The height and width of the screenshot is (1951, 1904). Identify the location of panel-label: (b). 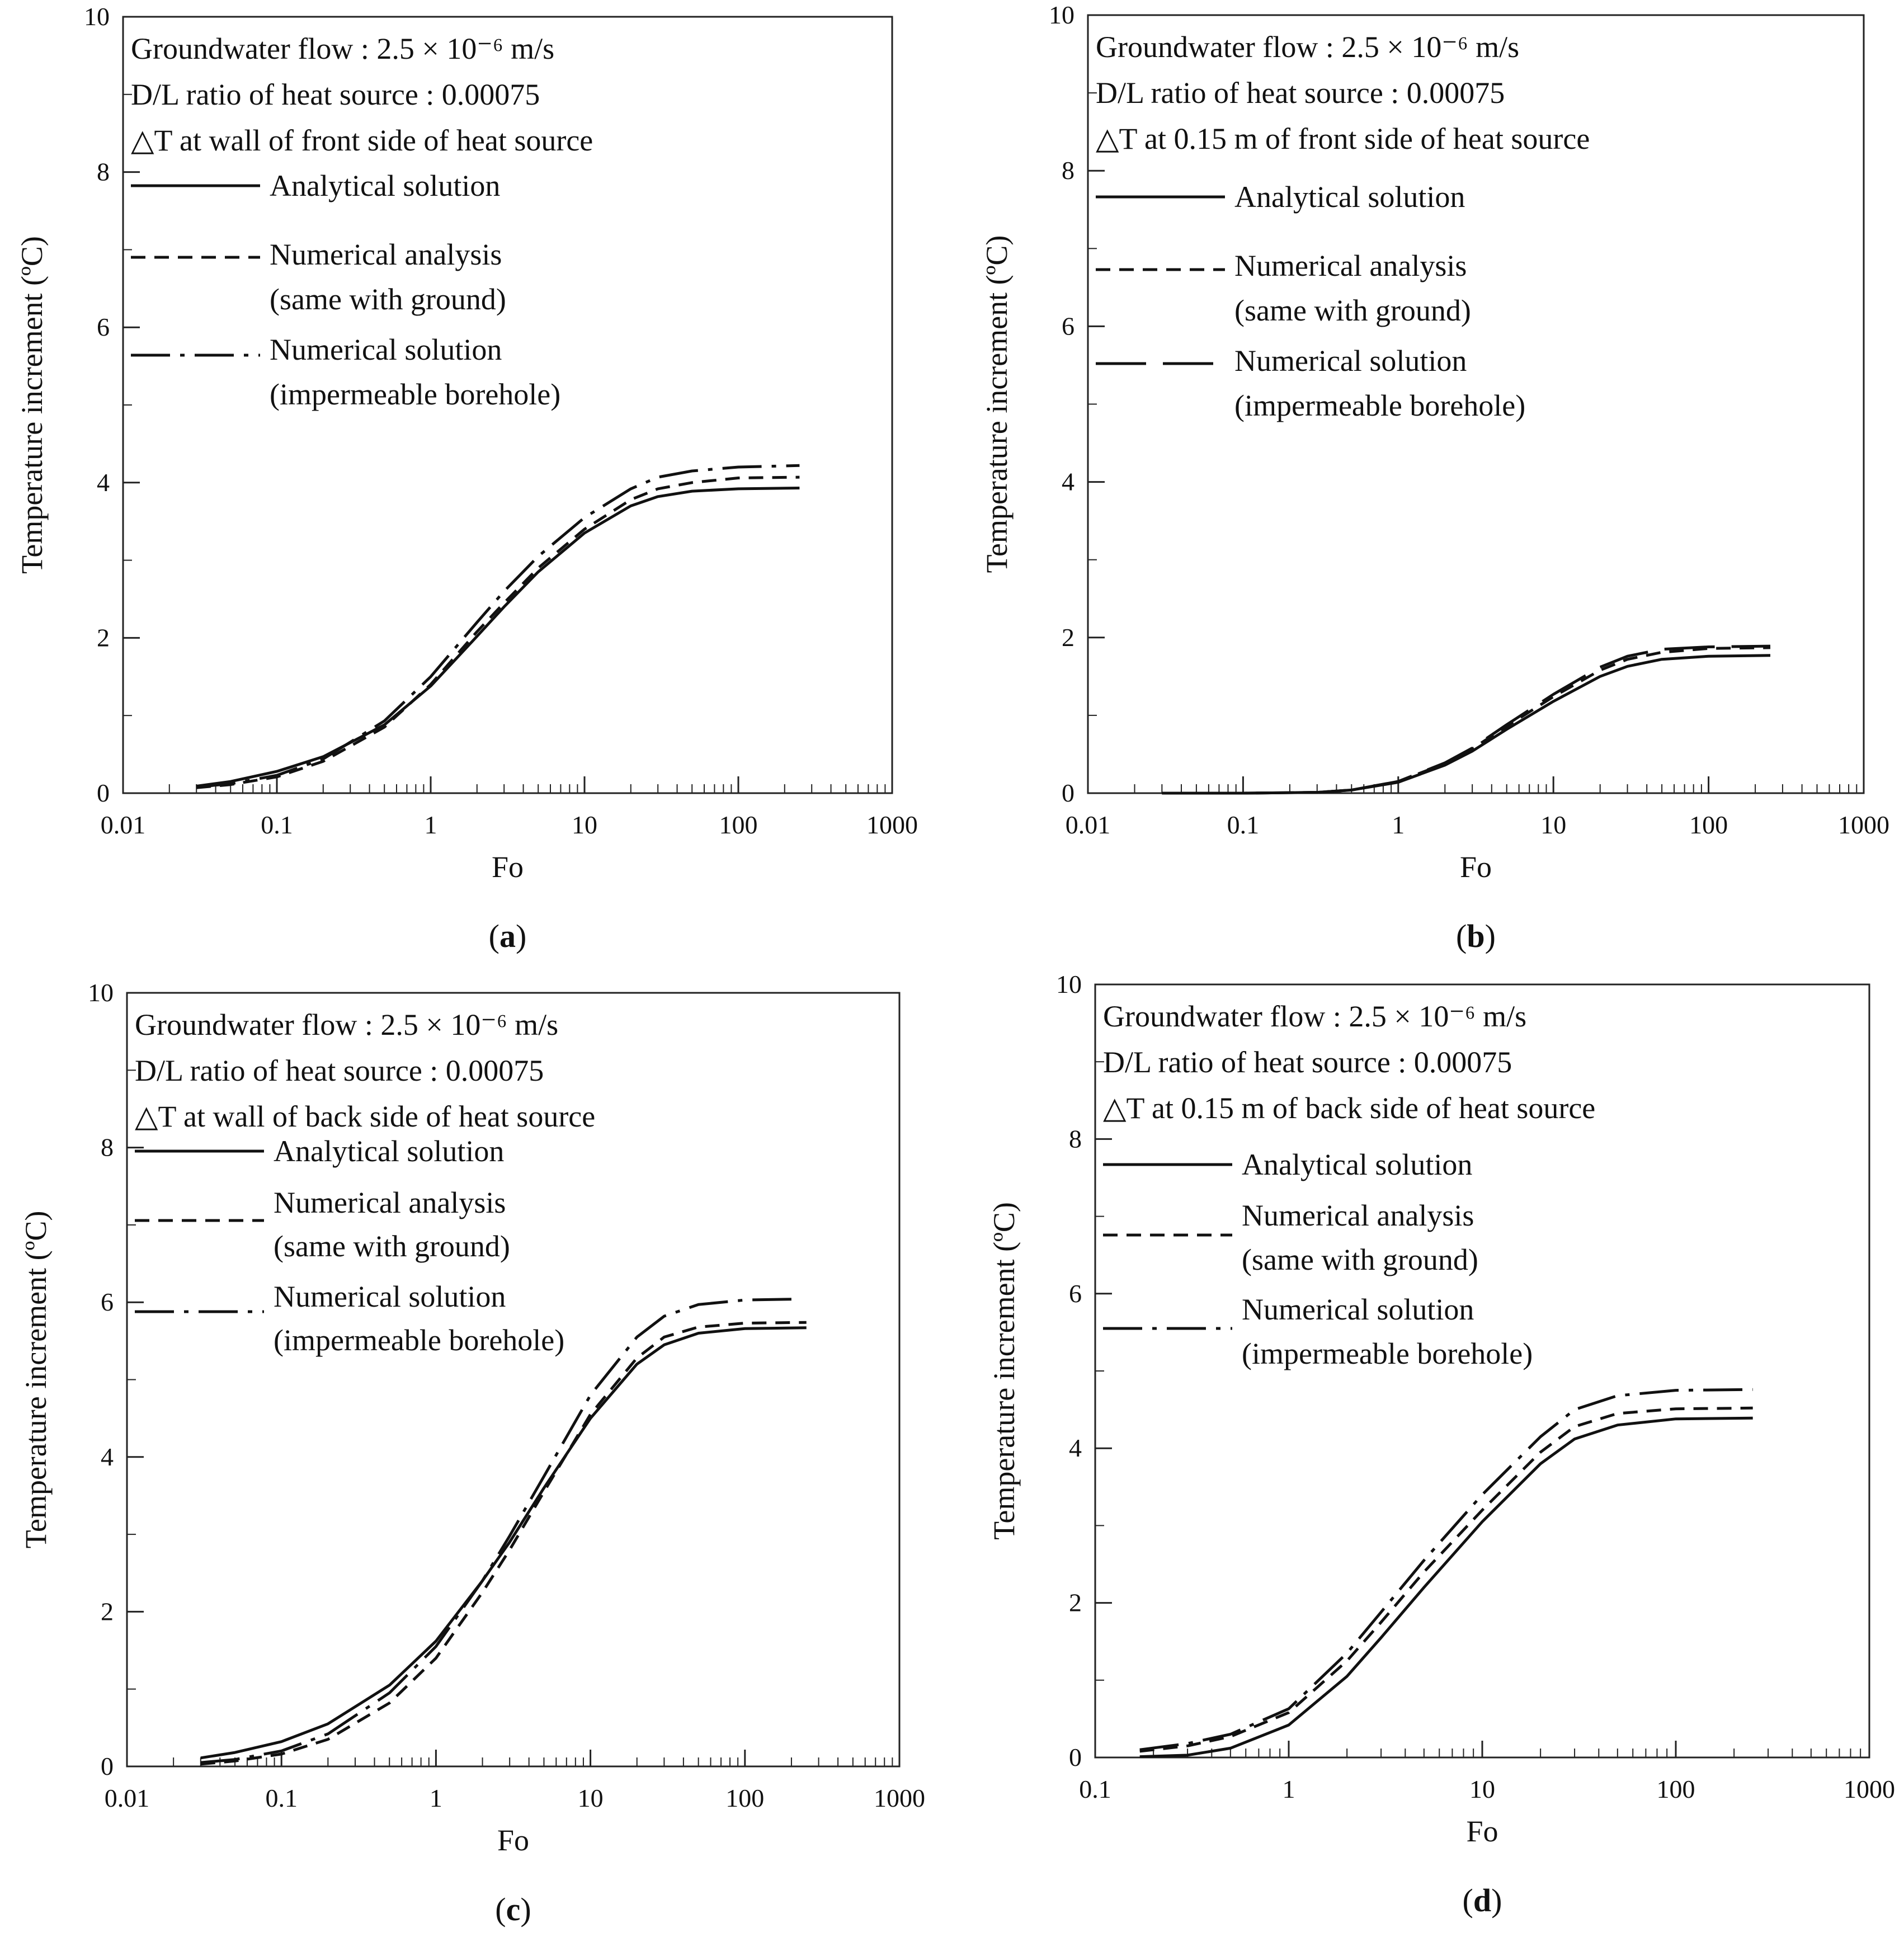
(1476, 936).